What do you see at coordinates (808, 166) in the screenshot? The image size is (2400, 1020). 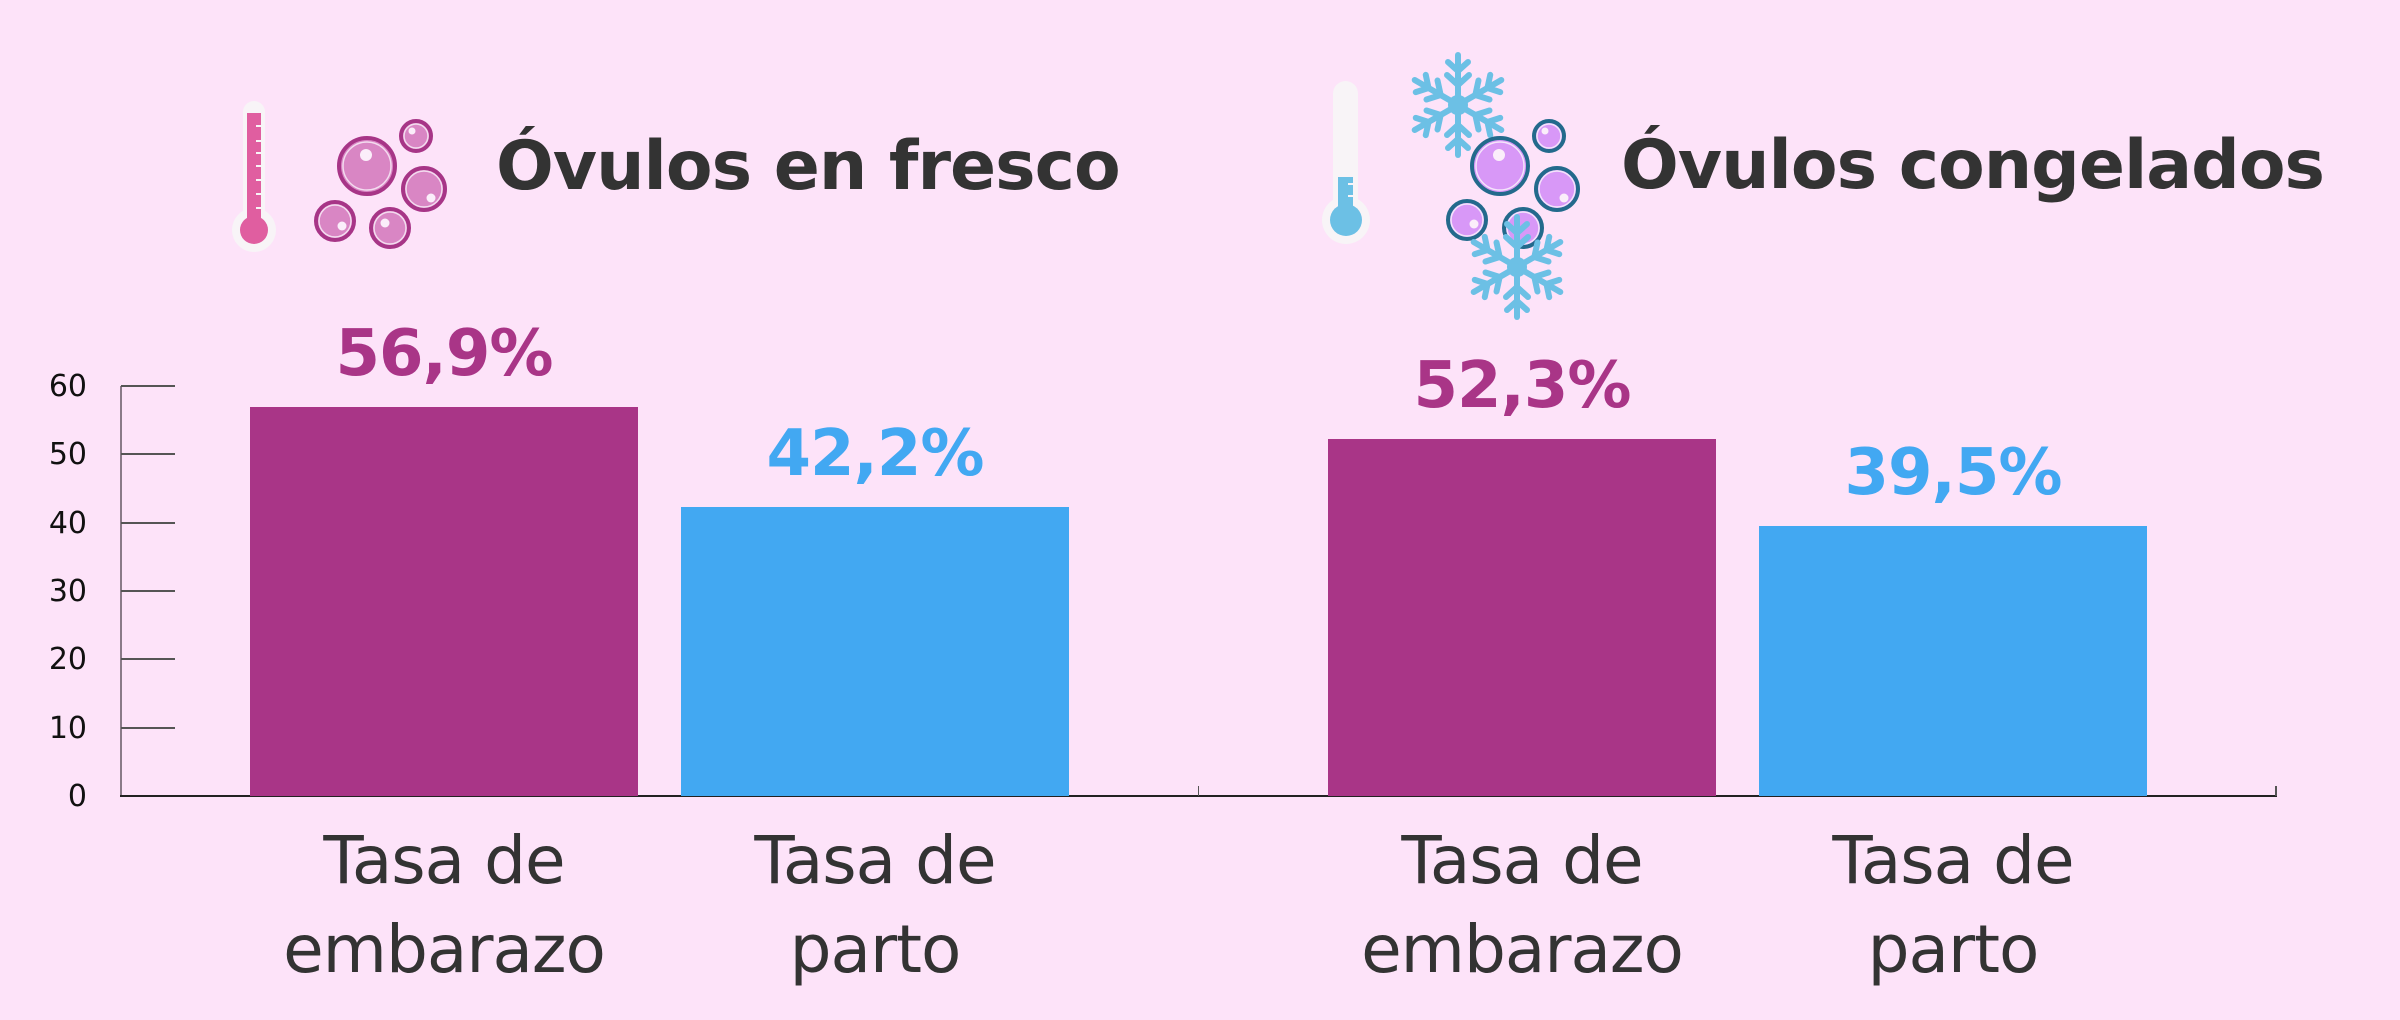 I see `fresh-title: Óvulos en fresco` at bounding box center [808, 166].